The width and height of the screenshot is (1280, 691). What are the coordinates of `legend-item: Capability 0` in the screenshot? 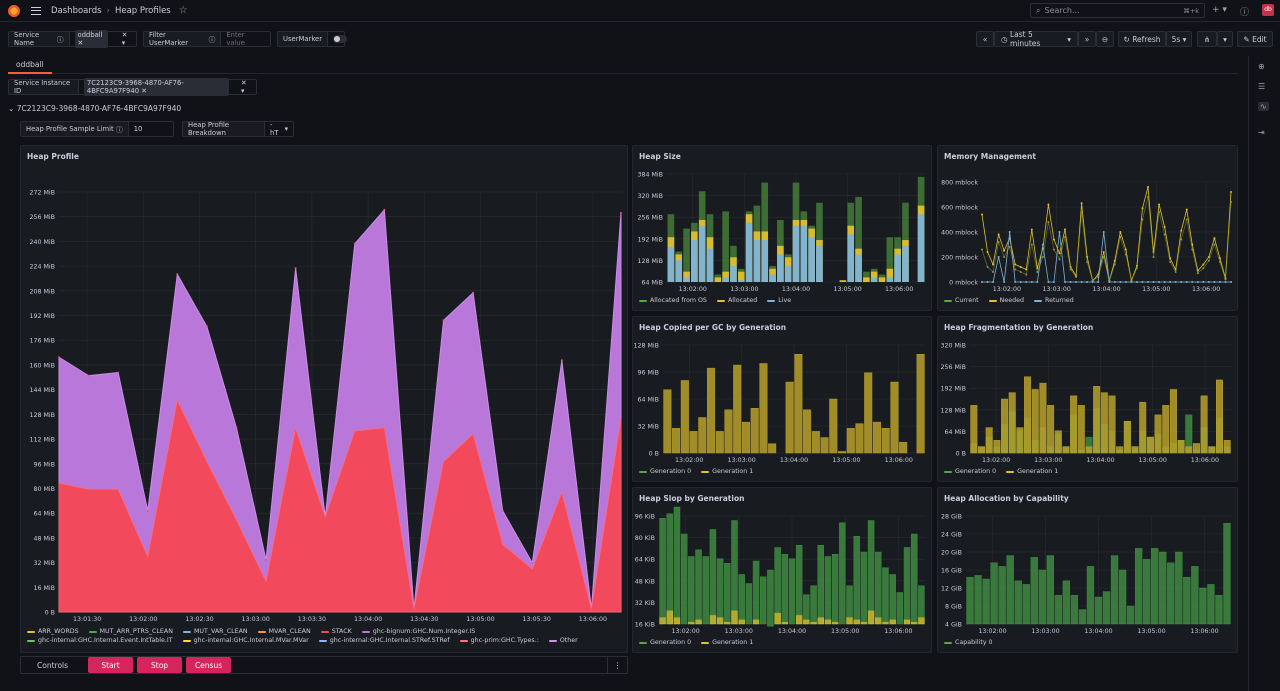 It's located at (968, 642).